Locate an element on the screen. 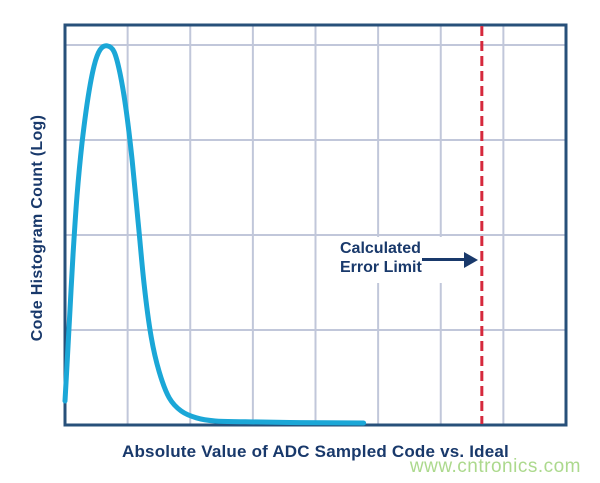  error-limit-label-line2: Error Limit is located at coordinates (381, 267).